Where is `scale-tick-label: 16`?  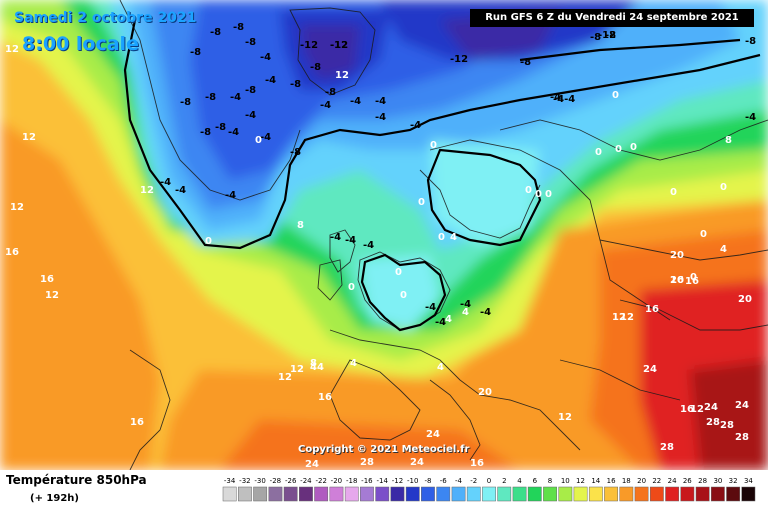 scale-tick-label: 16 is located at coordinates (611, 481).